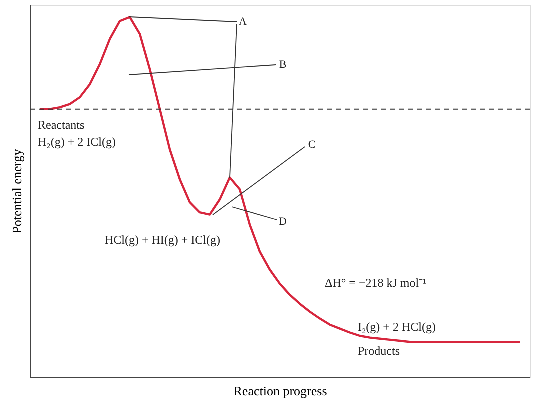 This screenshot has height=401, width=539. I want to click on annotation: Products, so click(379, 351).